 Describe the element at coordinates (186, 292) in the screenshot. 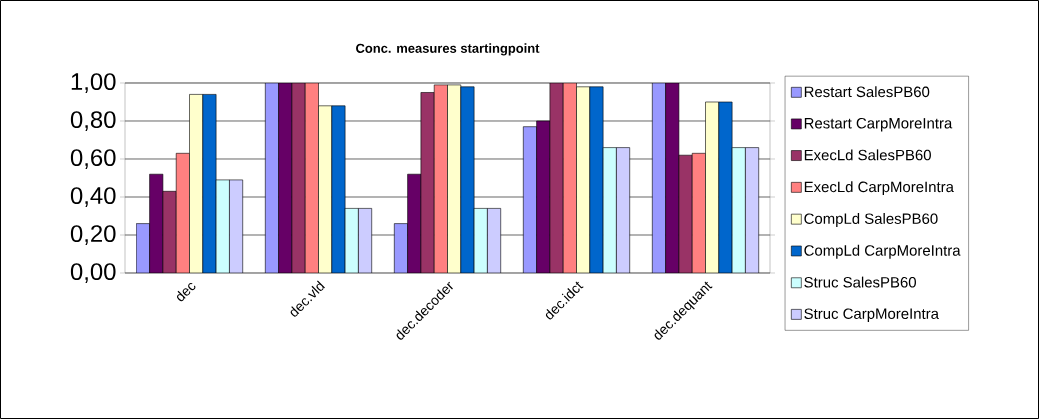

I see `x-tick-label: dec` at that location.